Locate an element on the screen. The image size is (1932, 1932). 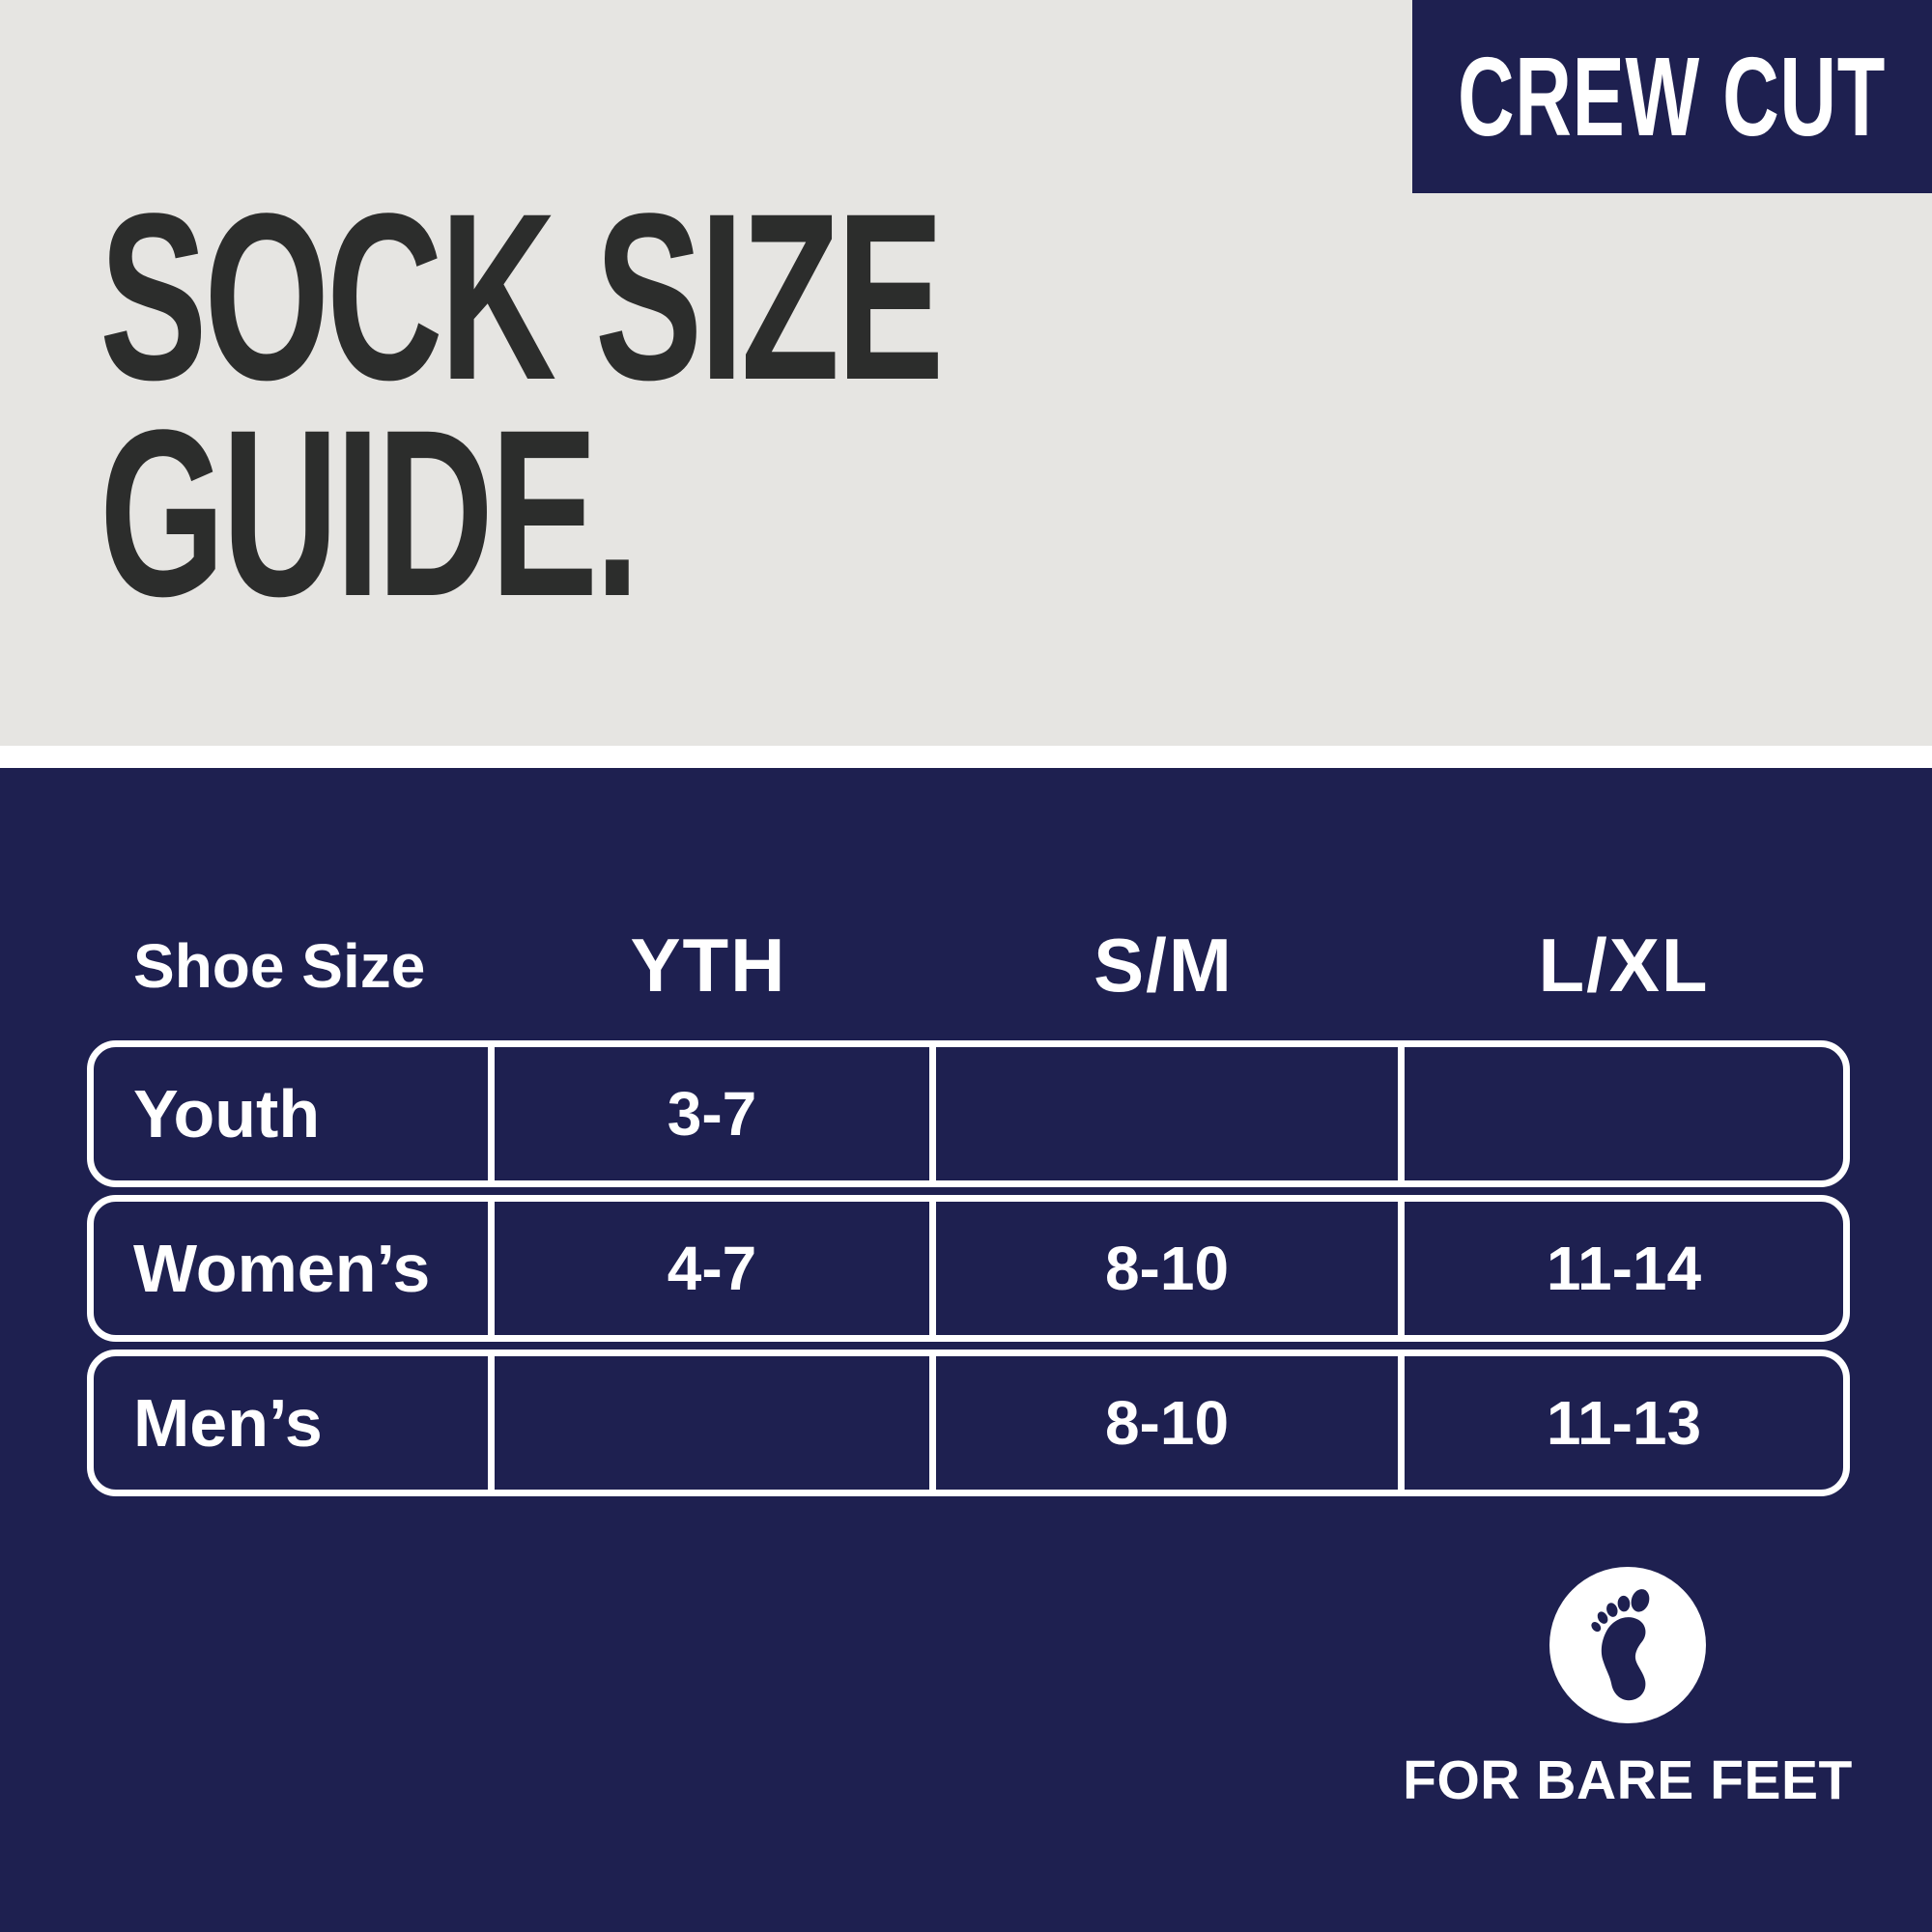
column-header-yth: YTH is located at coordinates (708, 965).